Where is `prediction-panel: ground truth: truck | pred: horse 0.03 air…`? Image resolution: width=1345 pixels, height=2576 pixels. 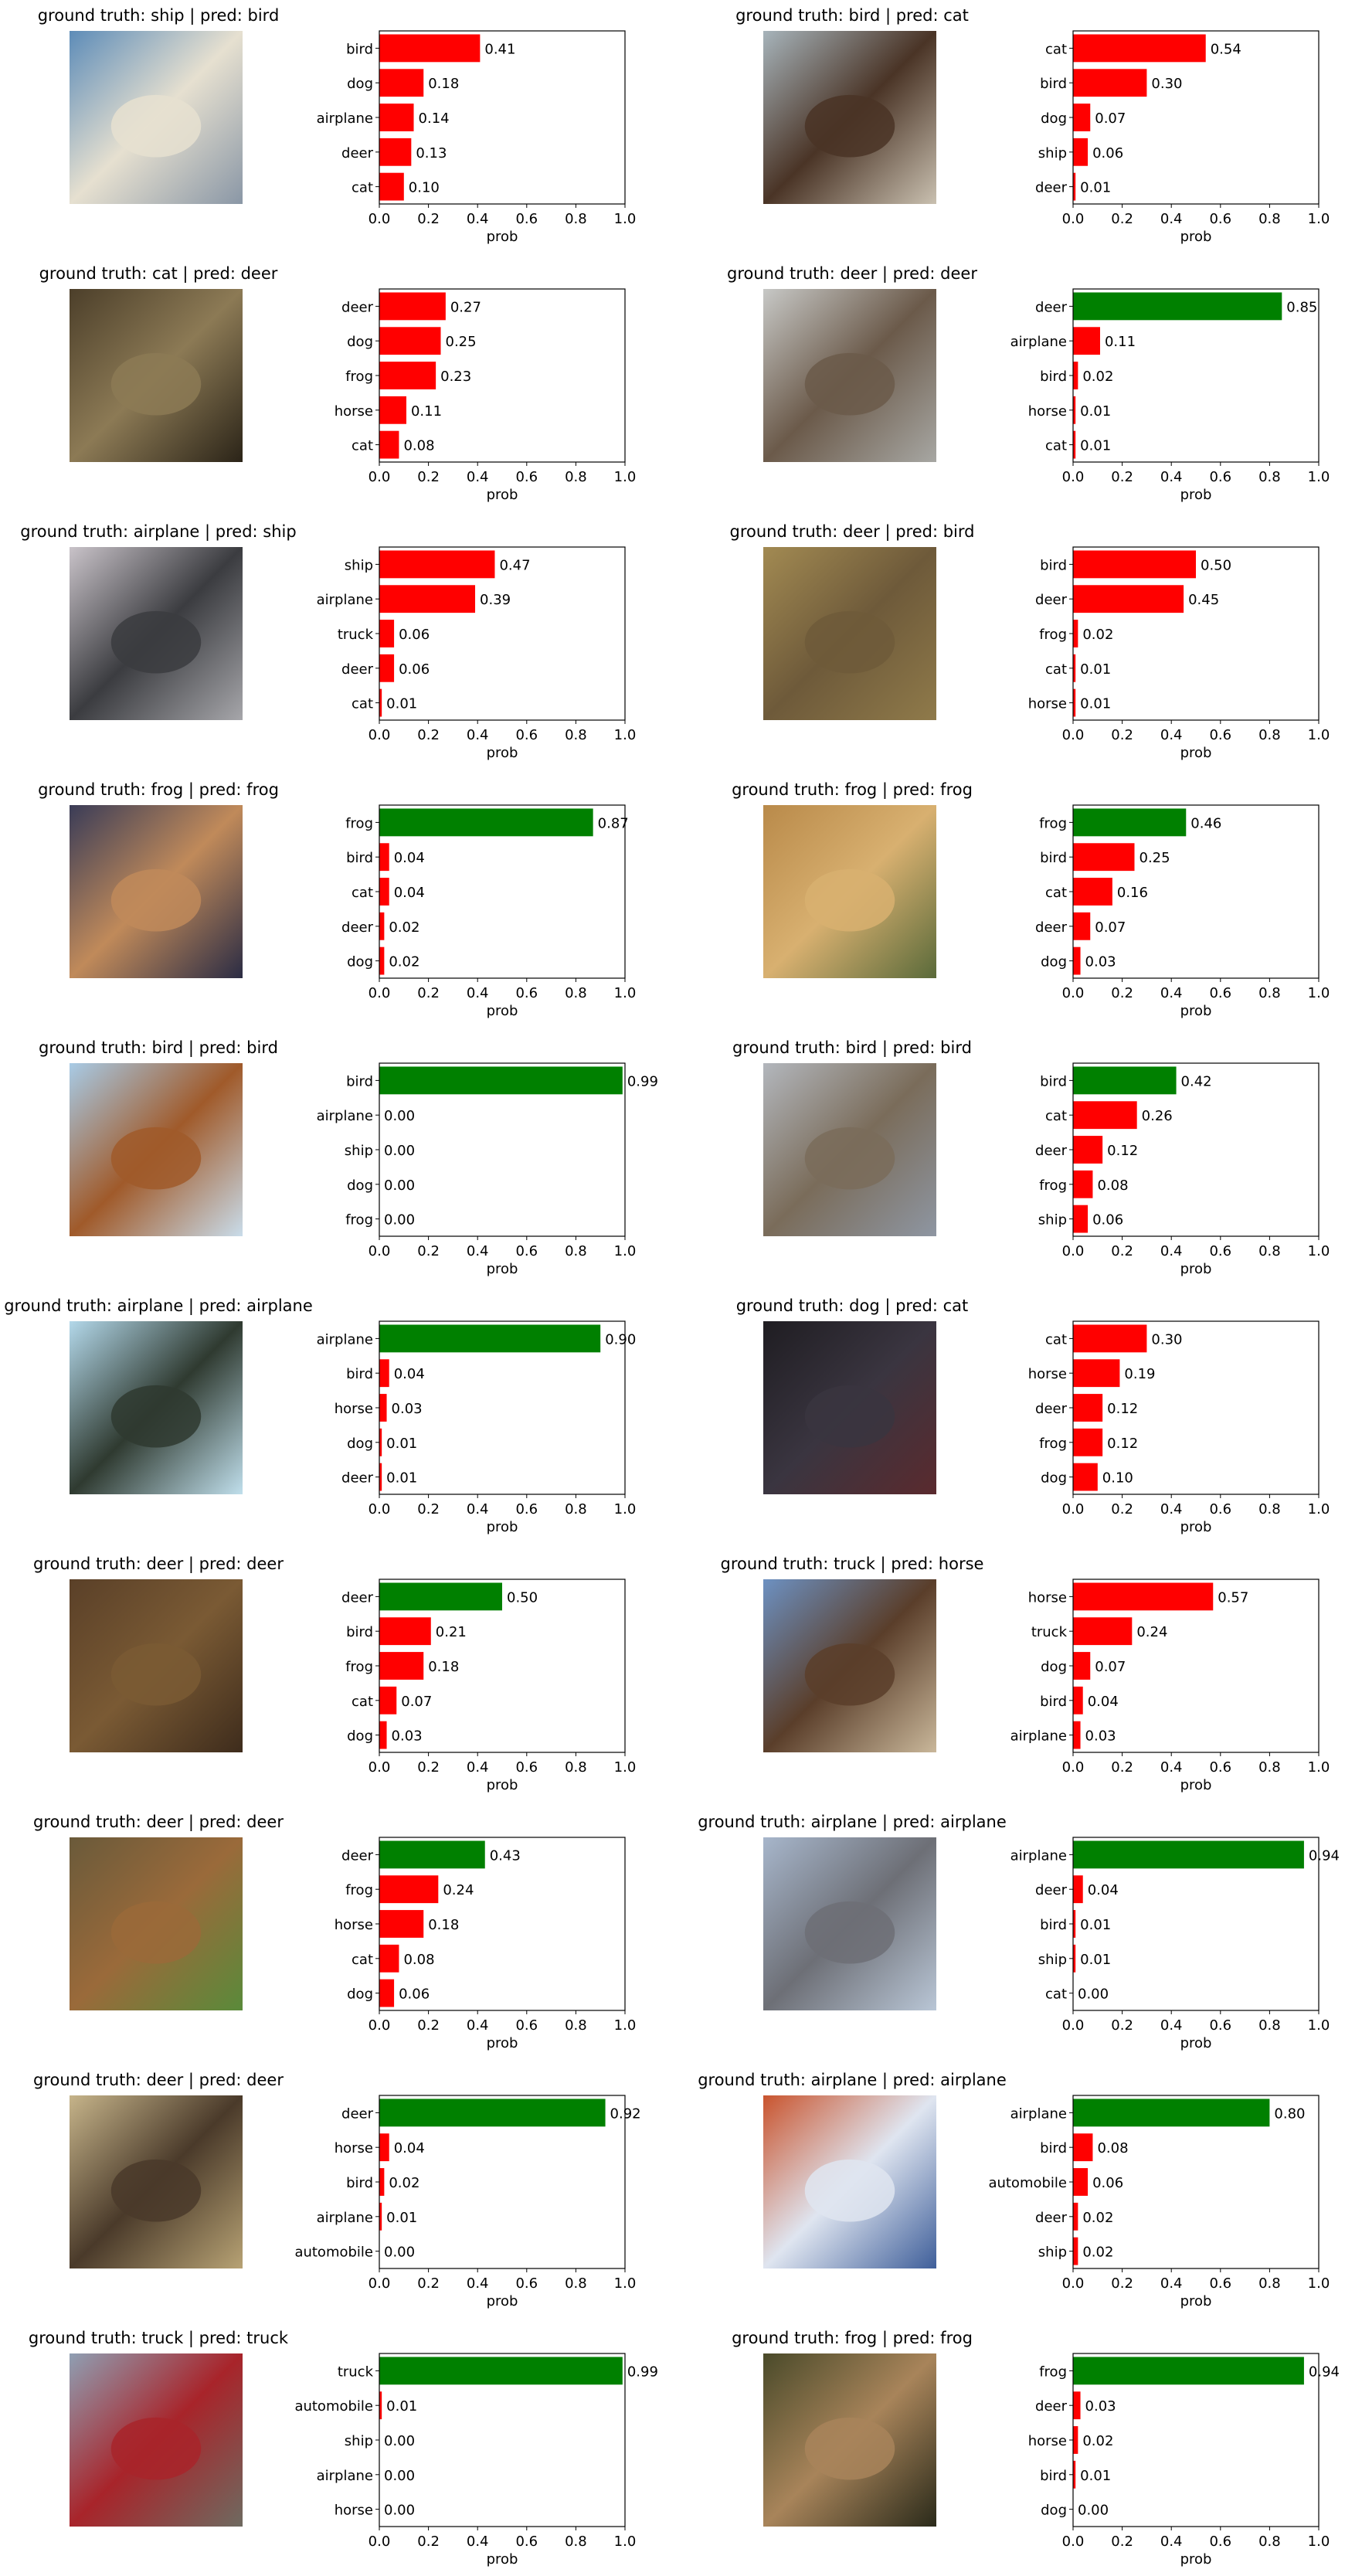 prediction-panel: ground truth: truck | pred: horse 0.03 air… is located at coordinates (1025, 1674).